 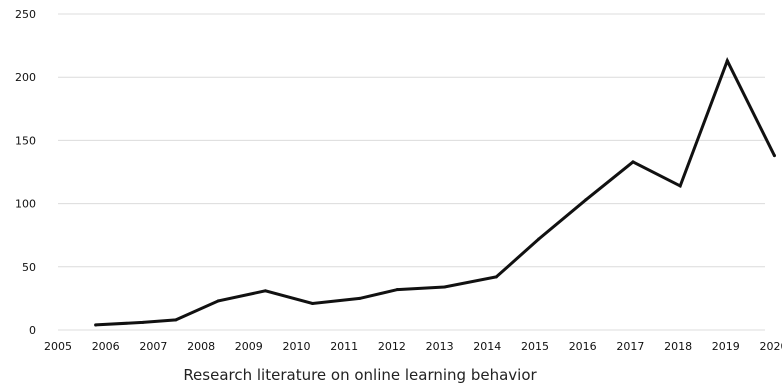 I want to click on x-tick-label-2005: 2005, so click(x=58, y=346).